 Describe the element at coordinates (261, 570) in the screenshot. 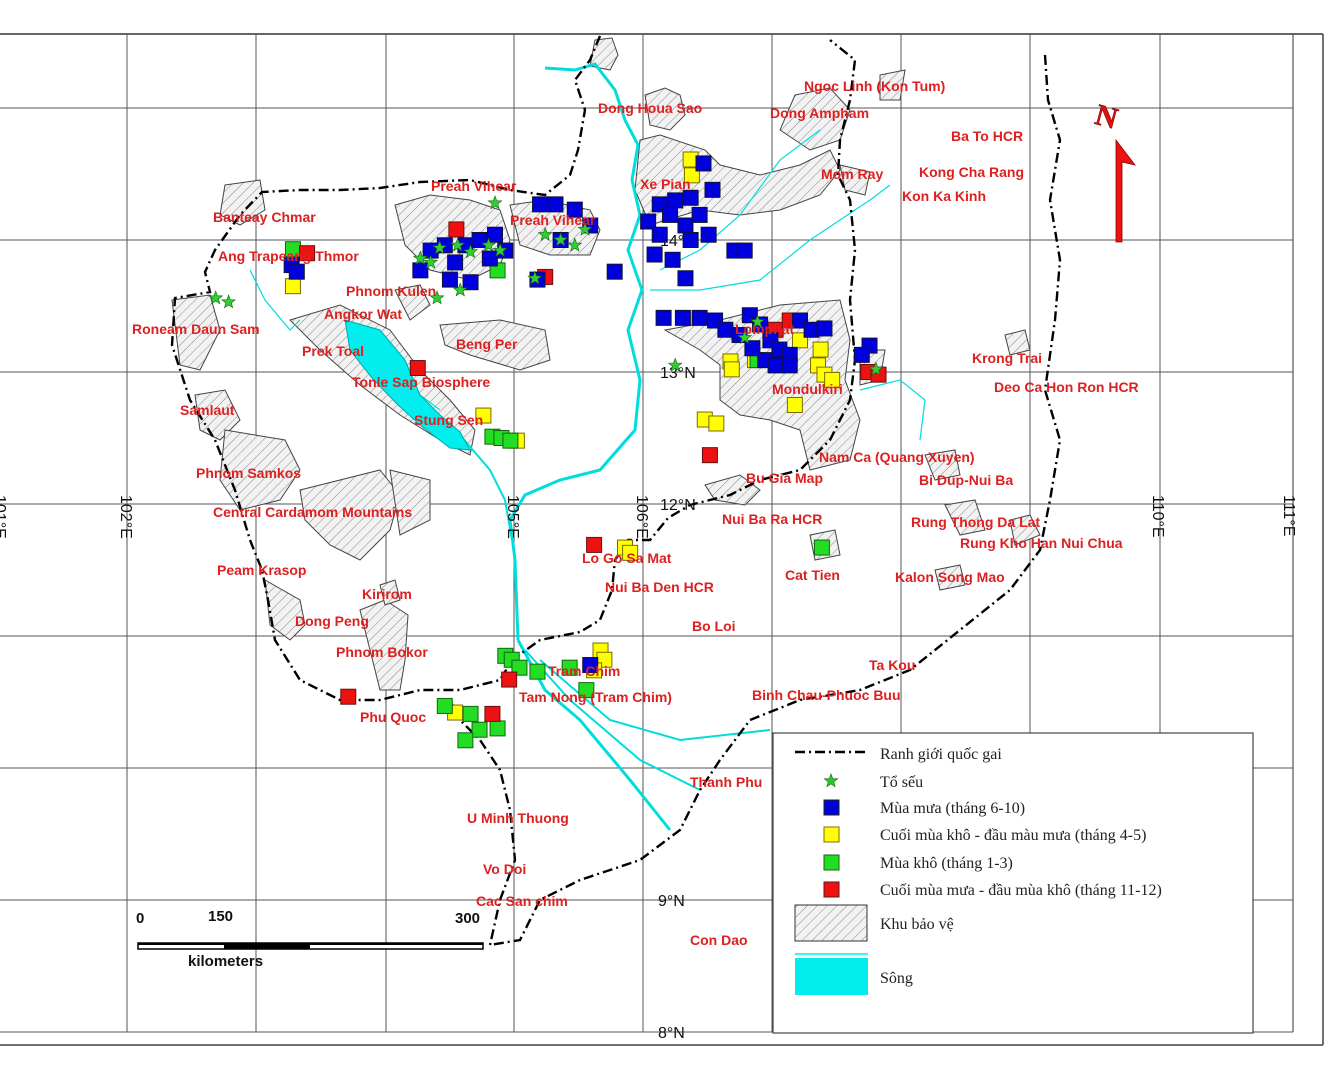

I see `place-label: Peam Krasop` at that location.